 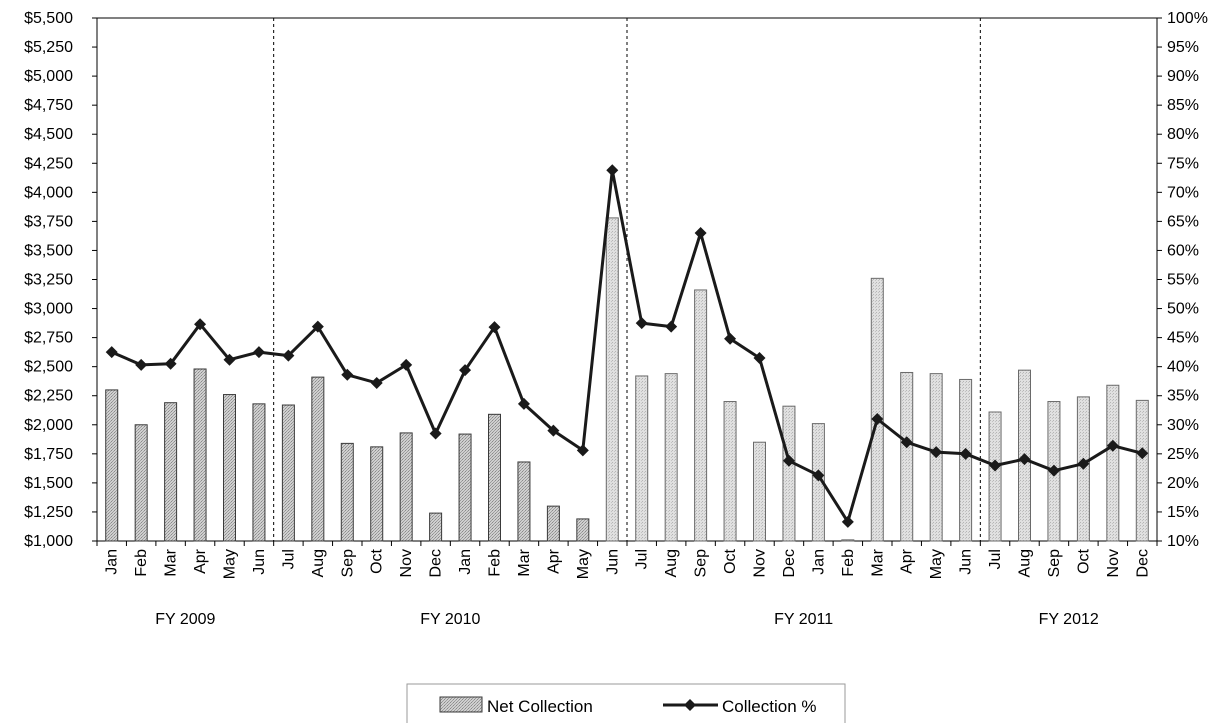 What do you see at coordinates (1183, 105) in the screenshot?
I see `right-axis-tick-label: 85%` at bounding box center [1183, 105].